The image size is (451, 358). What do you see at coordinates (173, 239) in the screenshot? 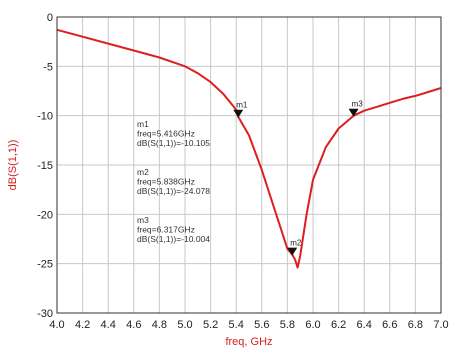
I see `marker-m3-readout-line: dB(S(1,1))=-10.004` at bounding box center [173, 239].